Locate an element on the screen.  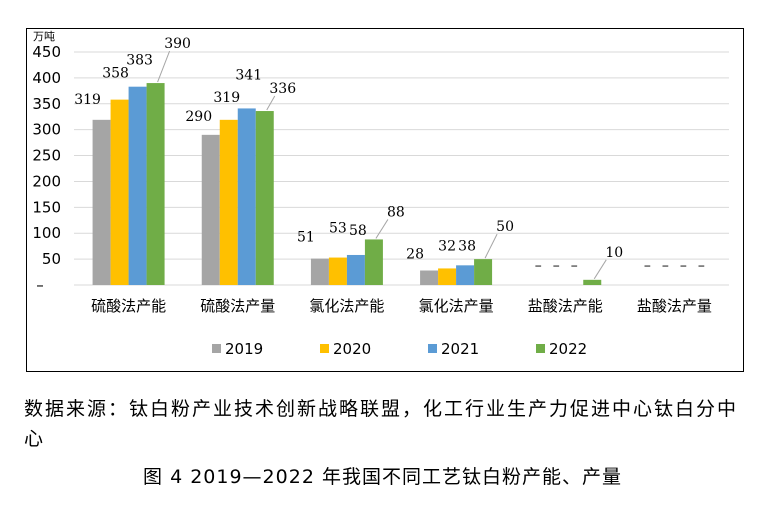
y-tick-label: 450 is located at coordinates (46, 52).